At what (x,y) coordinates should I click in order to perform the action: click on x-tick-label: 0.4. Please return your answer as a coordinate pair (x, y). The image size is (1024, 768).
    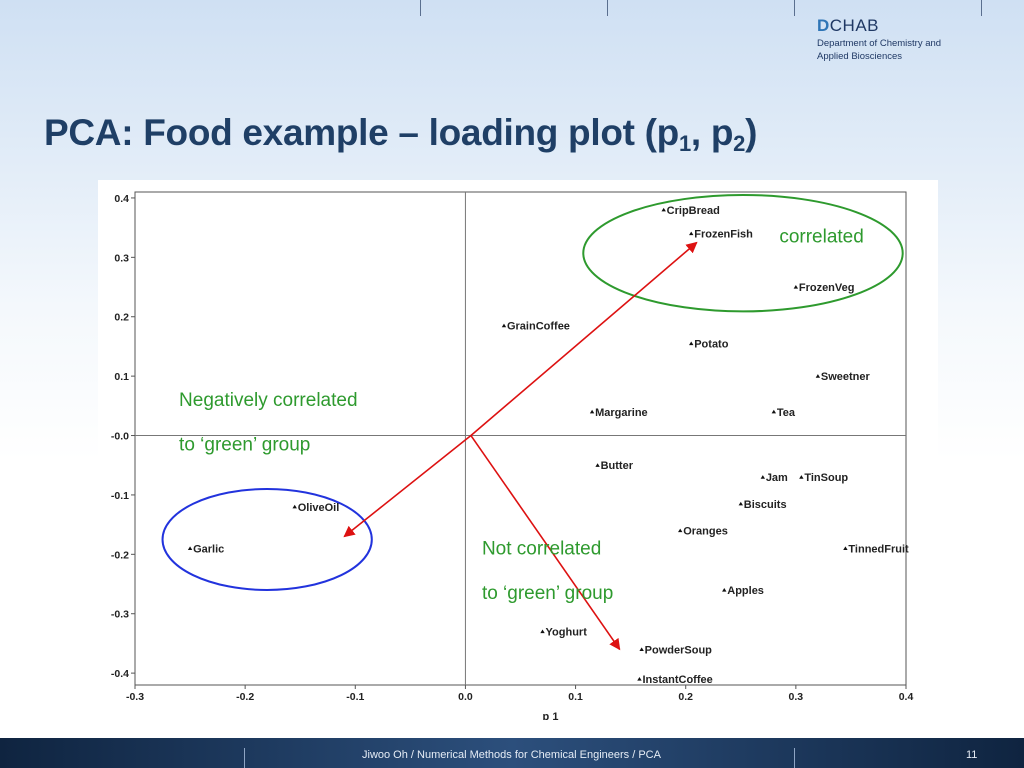
    Looking at the image, I should click on (906, 697).